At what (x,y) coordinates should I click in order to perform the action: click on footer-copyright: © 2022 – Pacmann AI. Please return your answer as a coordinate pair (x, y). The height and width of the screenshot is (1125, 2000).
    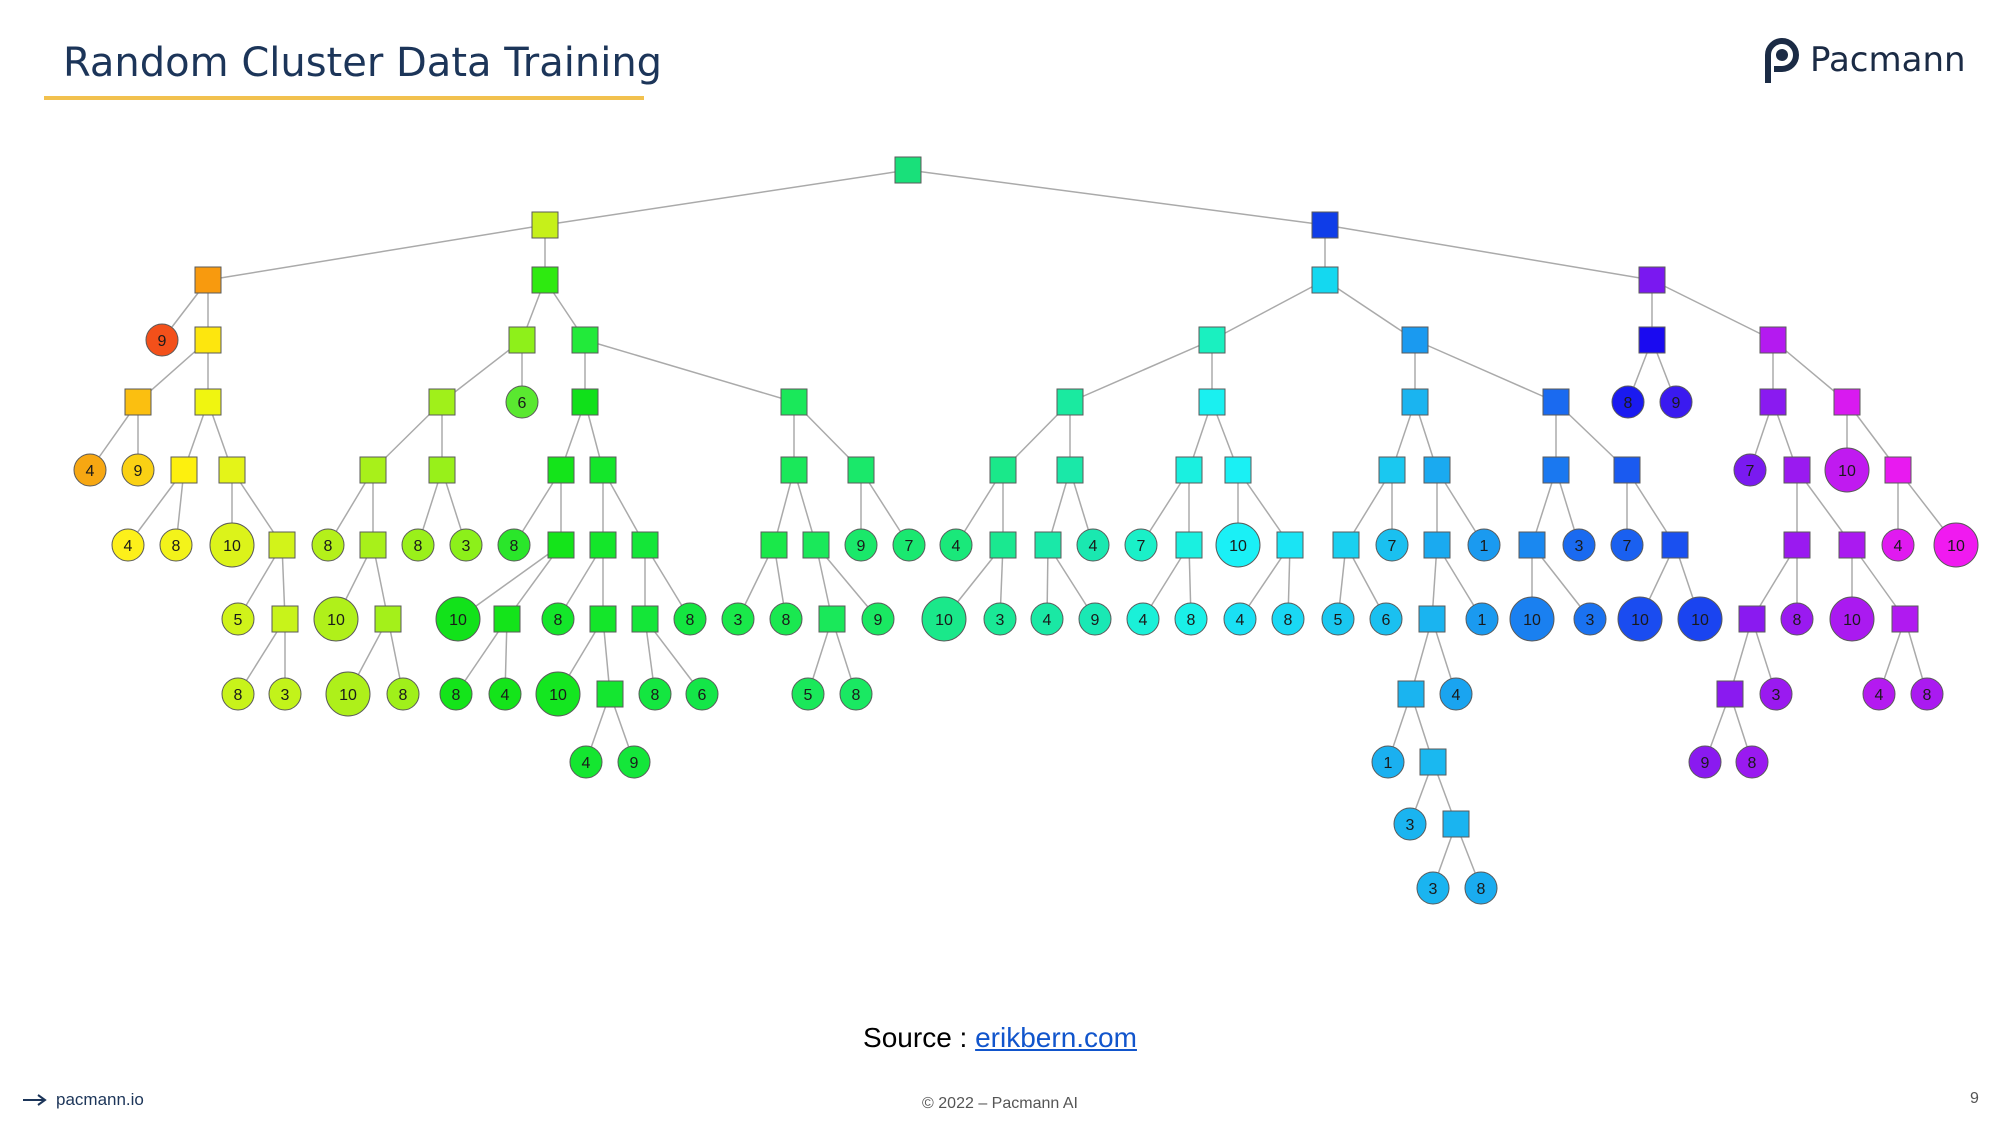
    Looking at the image, I should click on (1000, 1104).